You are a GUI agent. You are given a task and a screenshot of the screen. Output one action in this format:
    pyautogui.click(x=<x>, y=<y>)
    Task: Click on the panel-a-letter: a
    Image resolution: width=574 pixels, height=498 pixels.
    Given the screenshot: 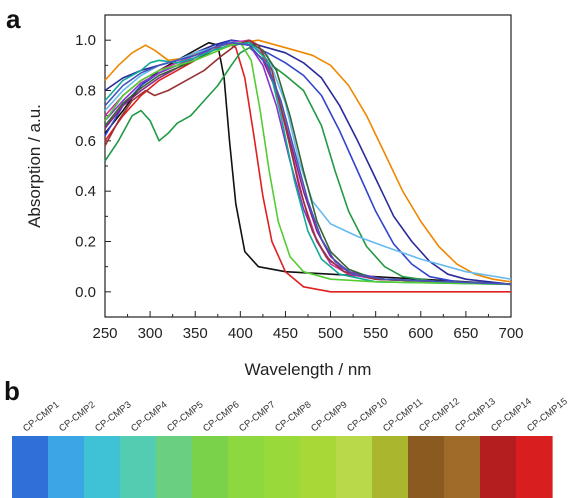 What is the action you would take?
    pyautogui.click(x=13, y=19)
    